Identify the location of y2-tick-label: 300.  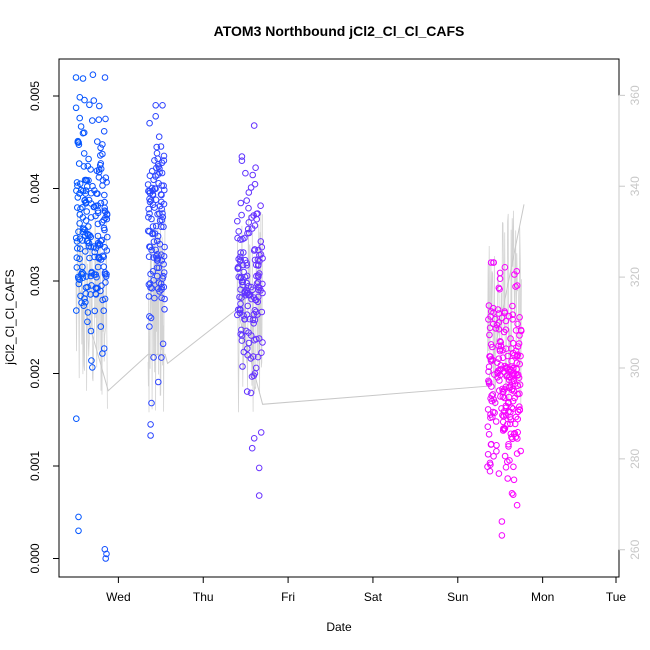
(635, 368).